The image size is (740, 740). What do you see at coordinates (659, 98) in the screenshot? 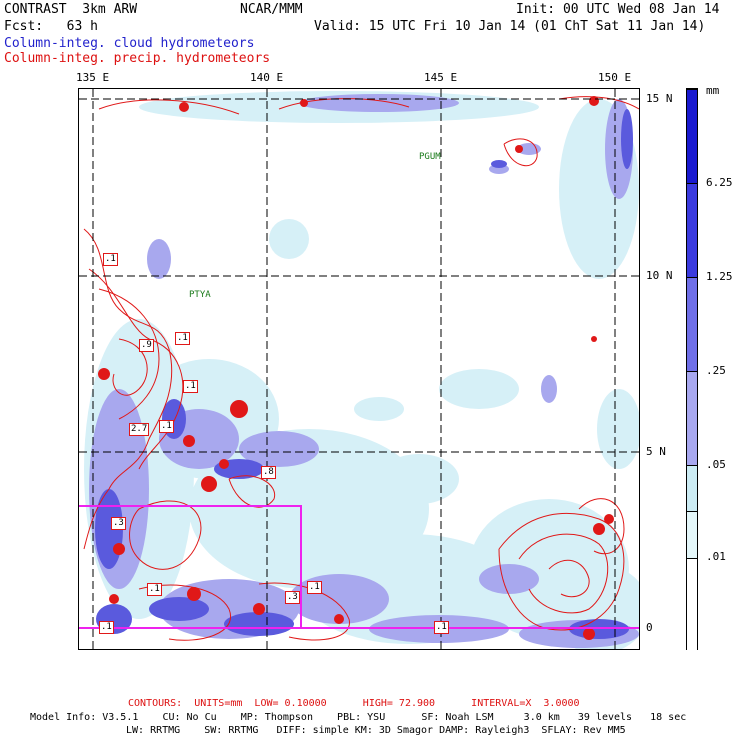
I see `lat-label-15: 15 N` at bounding box center [659, 98].